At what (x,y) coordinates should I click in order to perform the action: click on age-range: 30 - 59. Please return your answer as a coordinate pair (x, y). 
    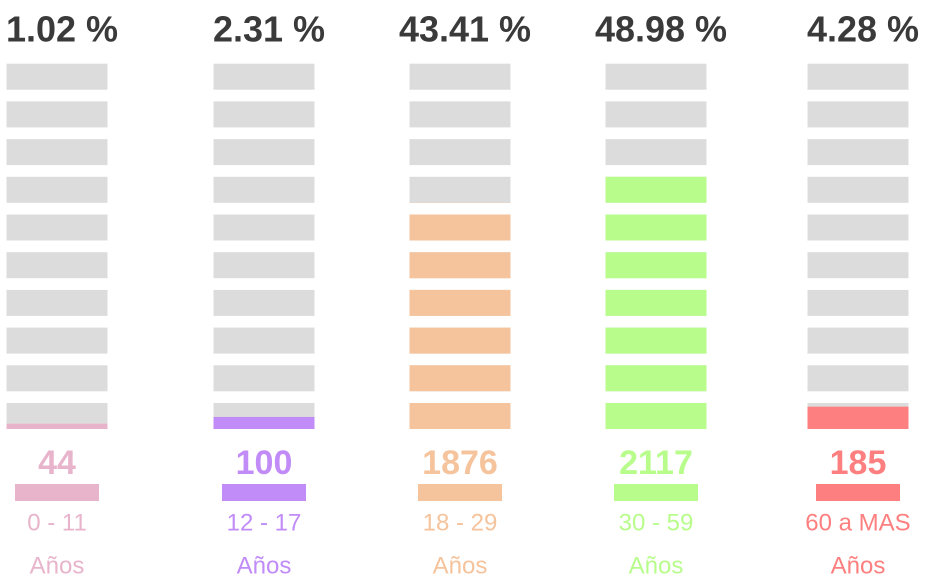
    Looking at the image, I should click on (656, 522).